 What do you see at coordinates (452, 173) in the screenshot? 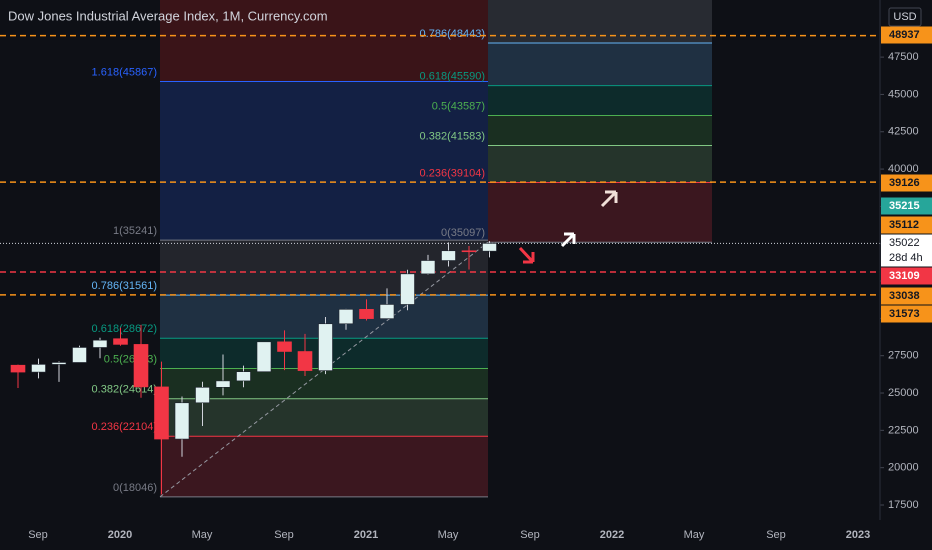
I see `fib-label: 0.236(39104)` at bounding box center [452, 173].